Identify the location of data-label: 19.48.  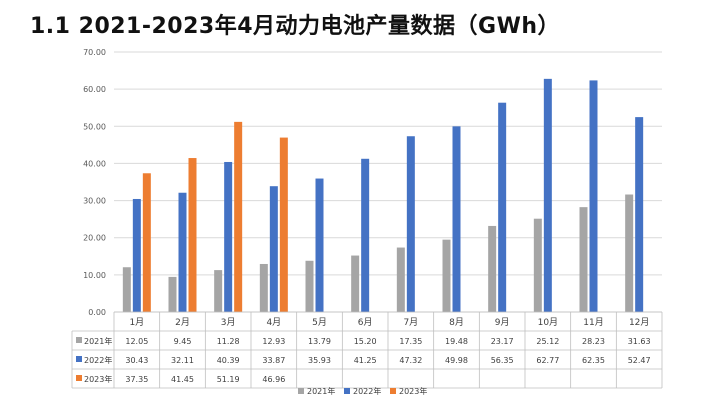
(456, 341).